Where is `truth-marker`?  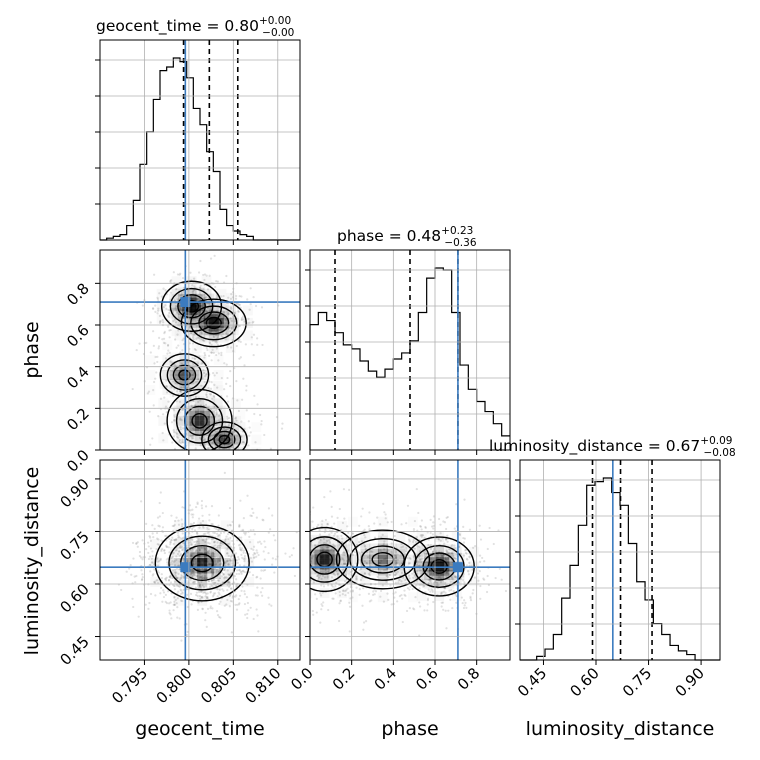
truth-marker is located at coordinates (457, 567).